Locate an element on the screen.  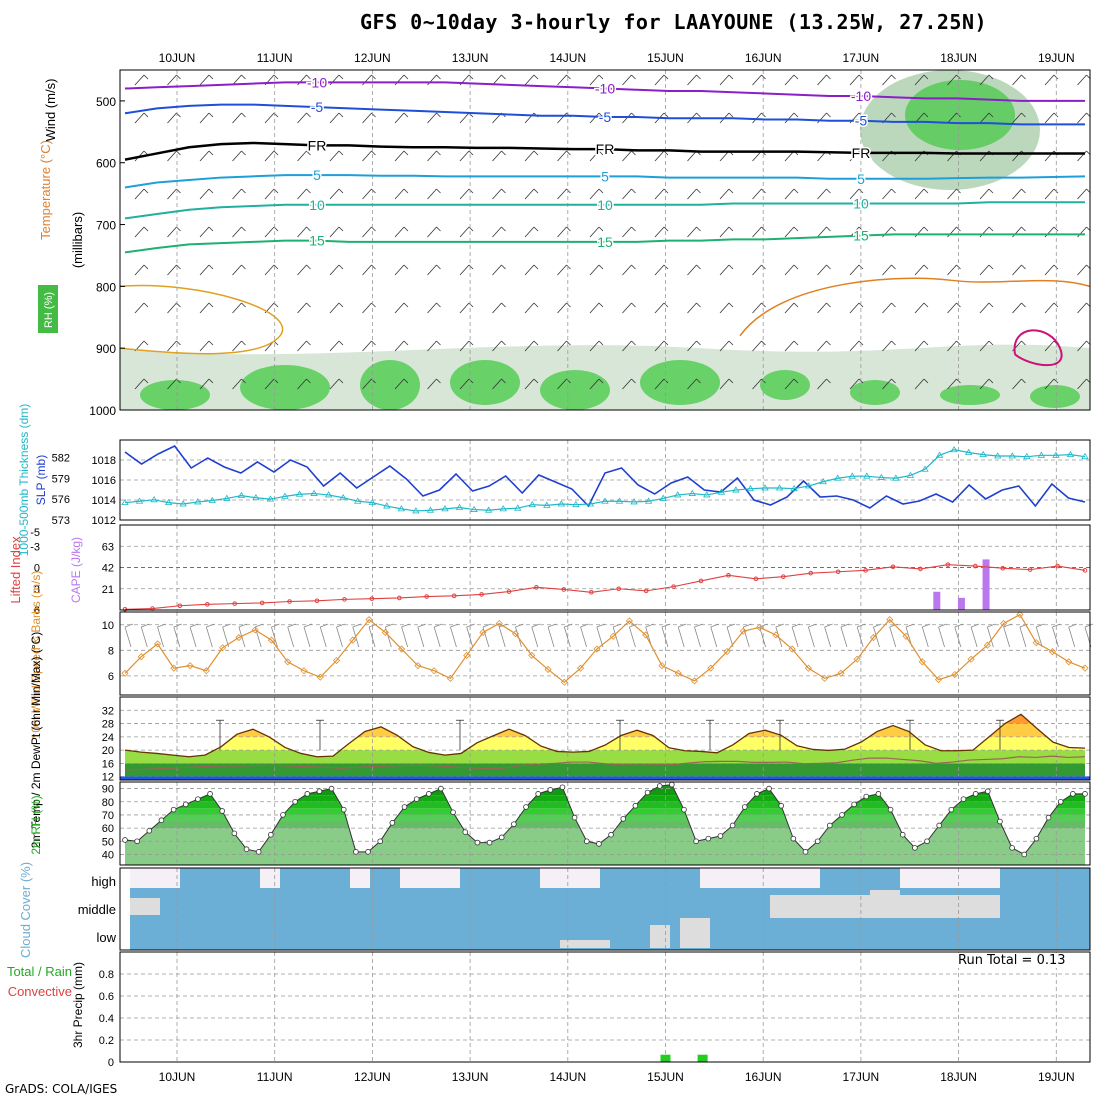
temp-tick-28: 28 is located at coordinates (108, 725).